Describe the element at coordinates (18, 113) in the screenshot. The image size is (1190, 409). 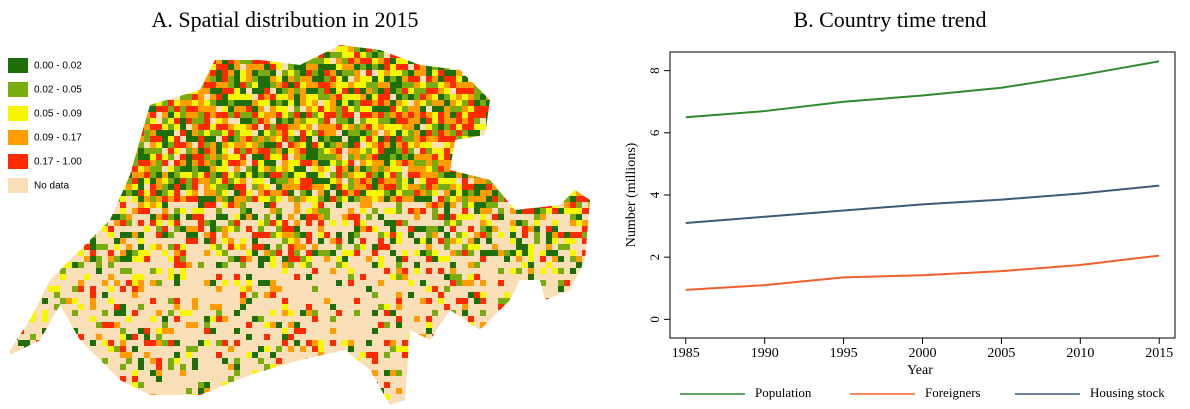
I see `legend-swatch` at that location.